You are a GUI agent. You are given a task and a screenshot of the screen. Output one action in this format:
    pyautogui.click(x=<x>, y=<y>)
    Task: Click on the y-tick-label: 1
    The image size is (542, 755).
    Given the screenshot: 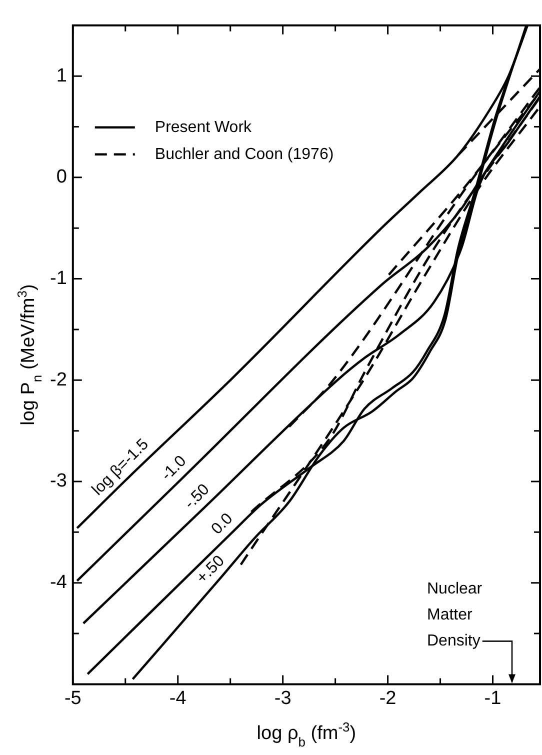 What is the action you would take?
    pyautogui.click(x=61, y=75)
    